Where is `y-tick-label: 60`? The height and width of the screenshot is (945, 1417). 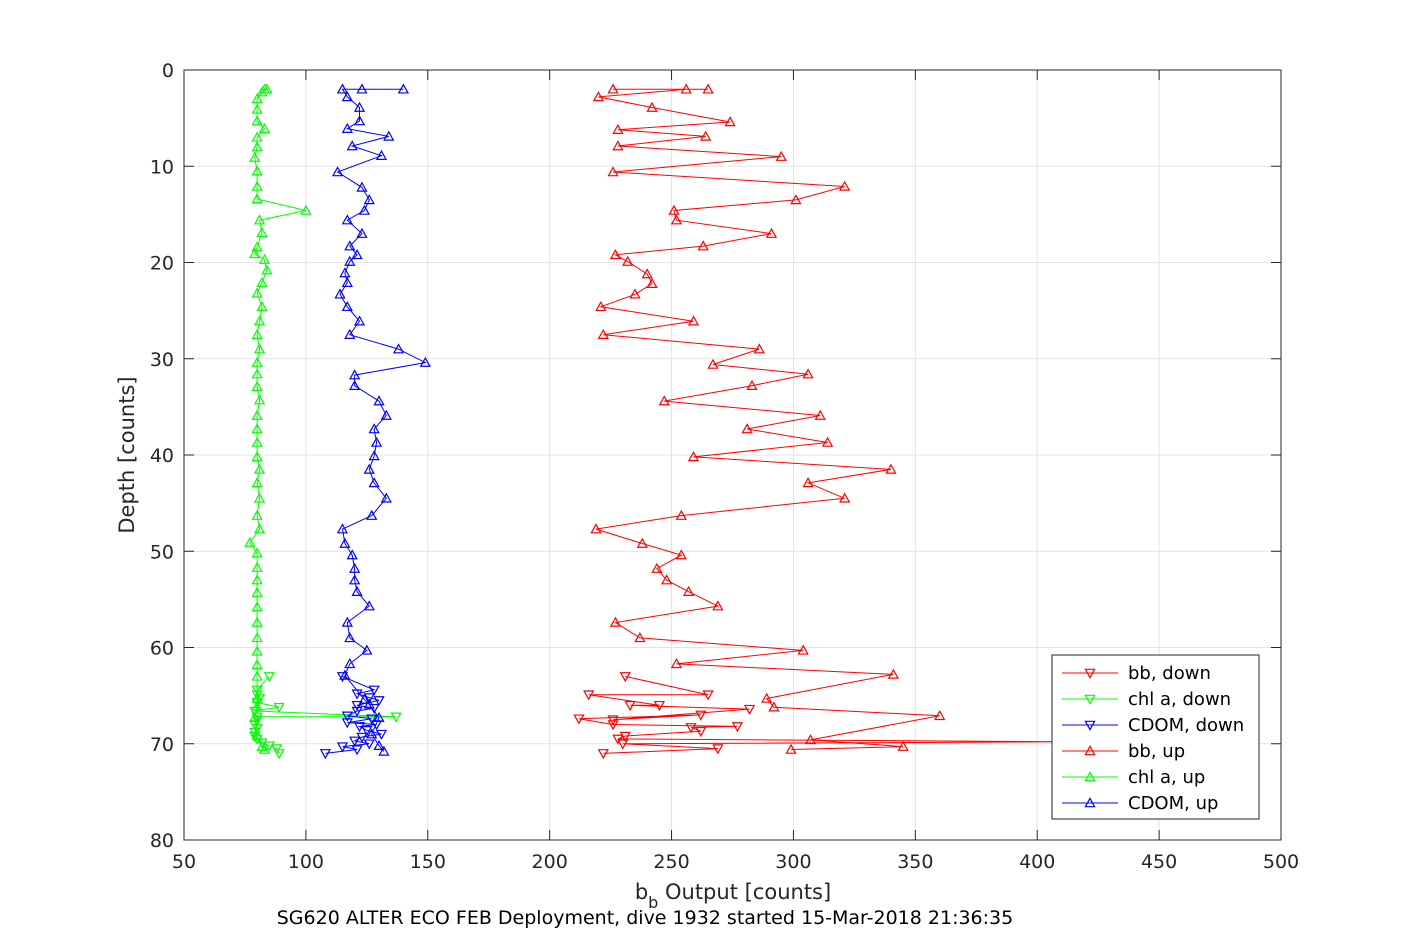
y-tick-label: 60 is located at coordinates (162, 649).